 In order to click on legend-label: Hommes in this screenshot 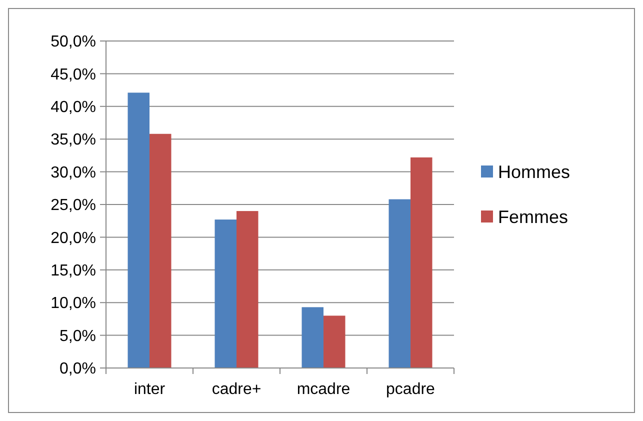, I will do `click(534, 172)`.